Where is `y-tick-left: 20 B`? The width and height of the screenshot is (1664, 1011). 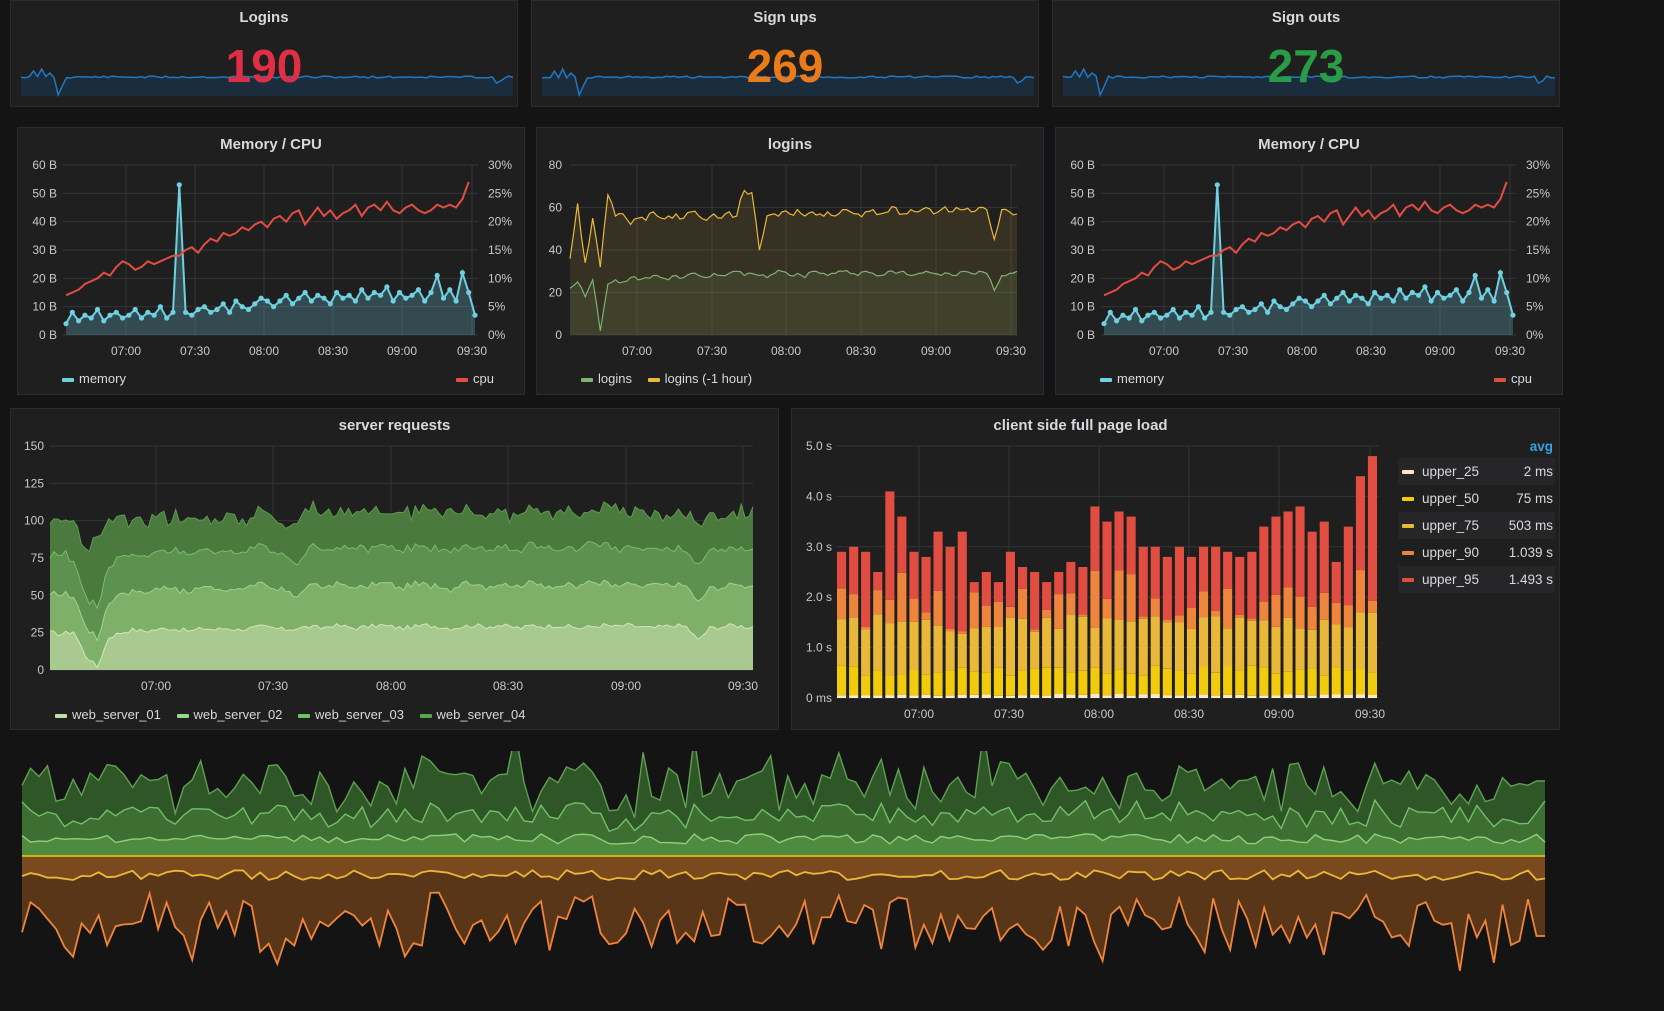 y-tick-left: 20 B is located at coordinates (1082, 278).